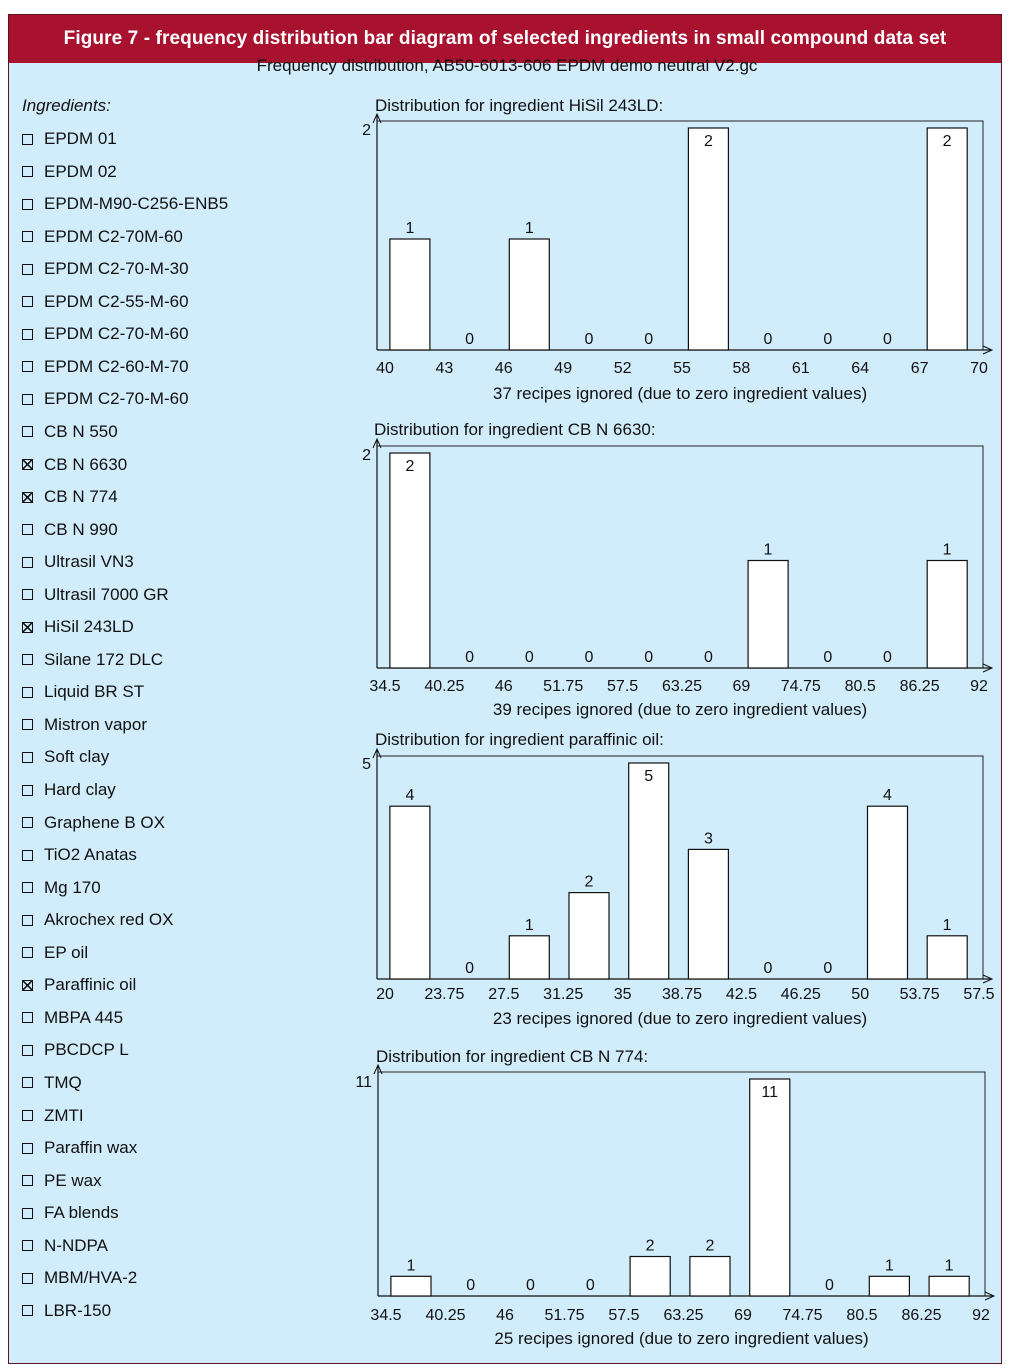  I want to click on ingredient-item: Ultrasil 7000 GR, so click(95, 595).